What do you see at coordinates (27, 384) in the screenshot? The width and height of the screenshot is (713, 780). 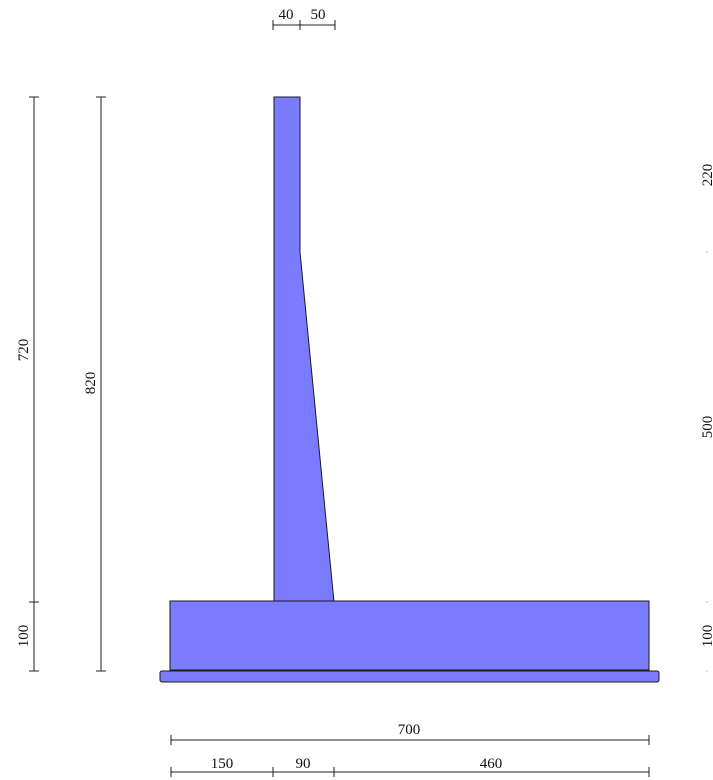 I see `left-outer-dimension: 720 100` at bounding box center [27, 384].